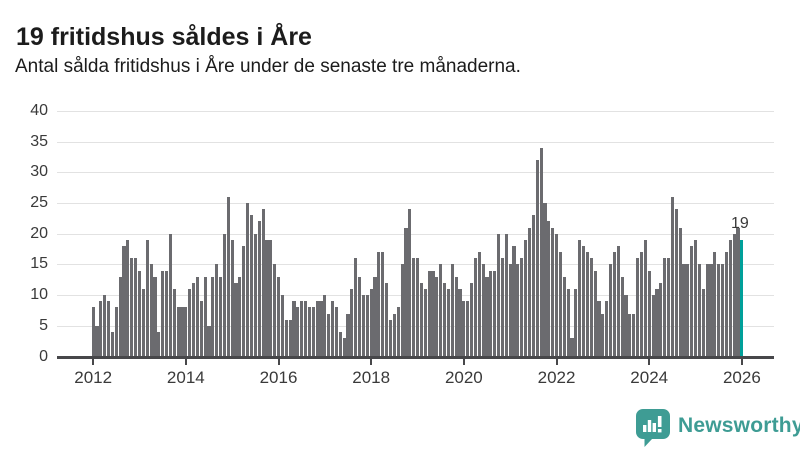 The height and width of the screenshot is (450, 800). Describe the element at coordinates (39, 172) in the screenshot. I see `y-axis-tick-label: 30` at that location.